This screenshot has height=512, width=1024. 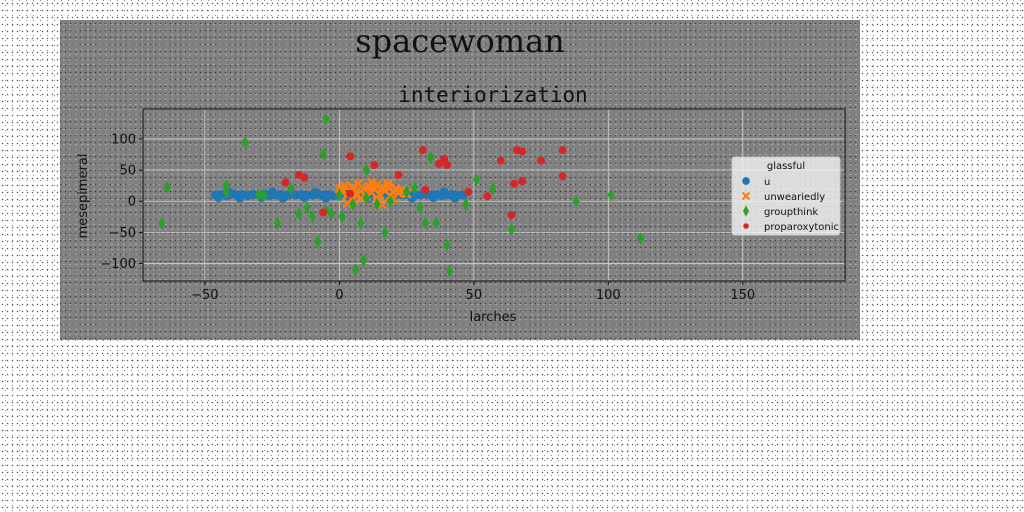 What do you see at coordinates (801, 227) in the screenshot?
I see `legend-label: proparoxytonic` at bounding box center [801, 227].